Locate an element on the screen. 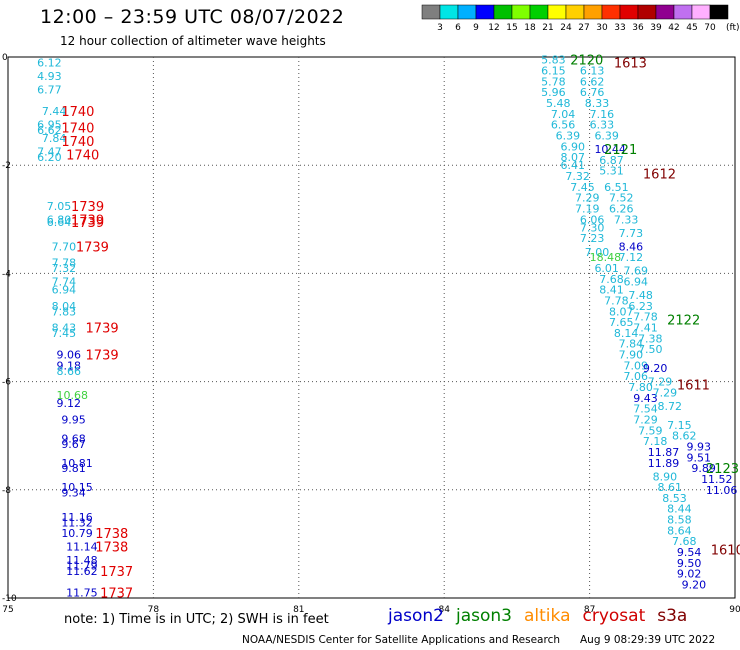  y-tick-label: -10 is located at coordinates (9, 599).